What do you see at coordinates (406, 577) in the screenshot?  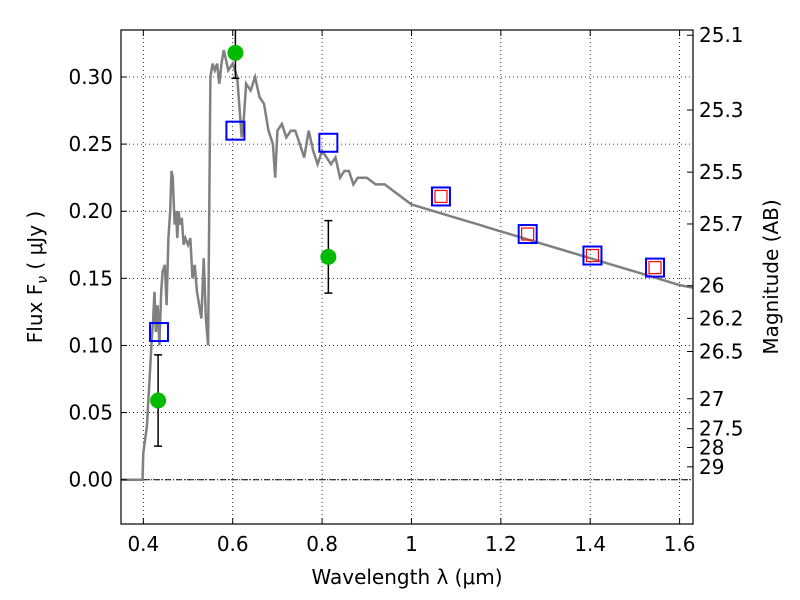 I see `x-axis-label: Wavelength λ (μm)` at bounding box center [406, 577].